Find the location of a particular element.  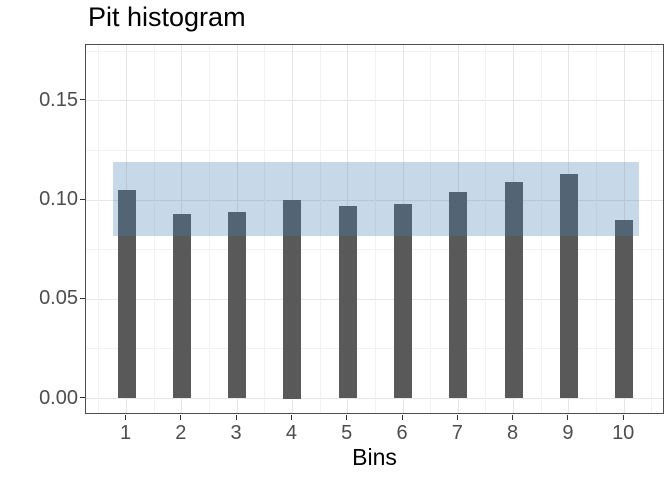

x-axis-tick-label: 8 is located at coordinates (513, 433).